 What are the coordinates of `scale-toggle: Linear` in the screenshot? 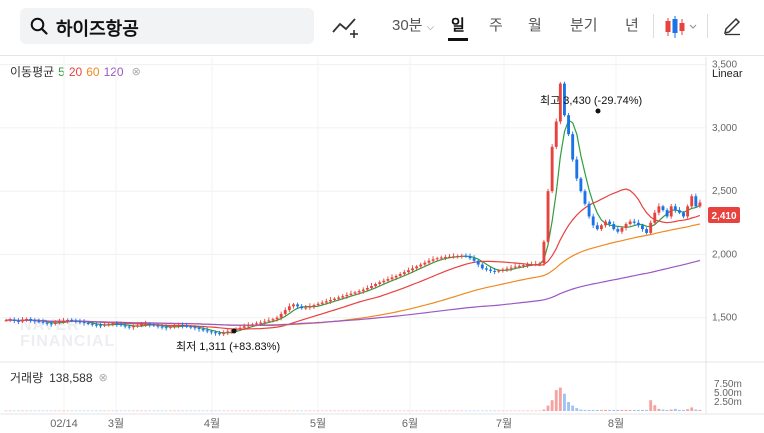 It's located at (727, 74).